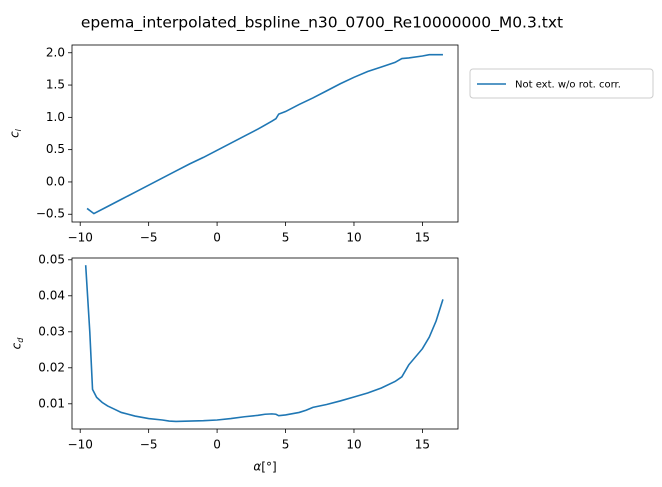 This screenshot has height=487, width=662. Describe the element at coordinates (353, 445) in the screenshot. I see `drag-x-tick-label: 10` at that location.